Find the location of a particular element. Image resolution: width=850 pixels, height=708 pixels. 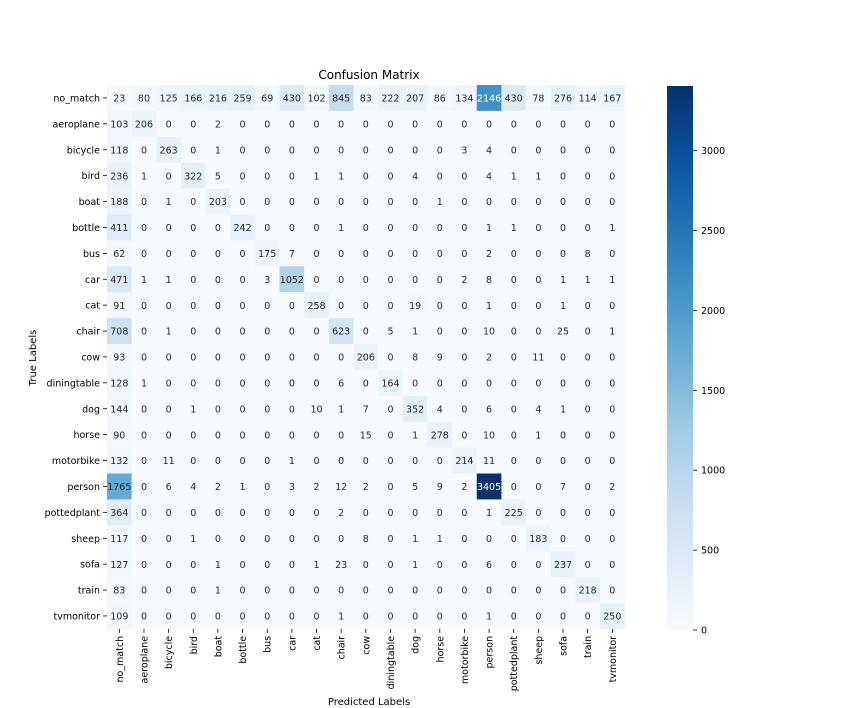

x-tick-label: no_match is located at coordinates (120, 659).